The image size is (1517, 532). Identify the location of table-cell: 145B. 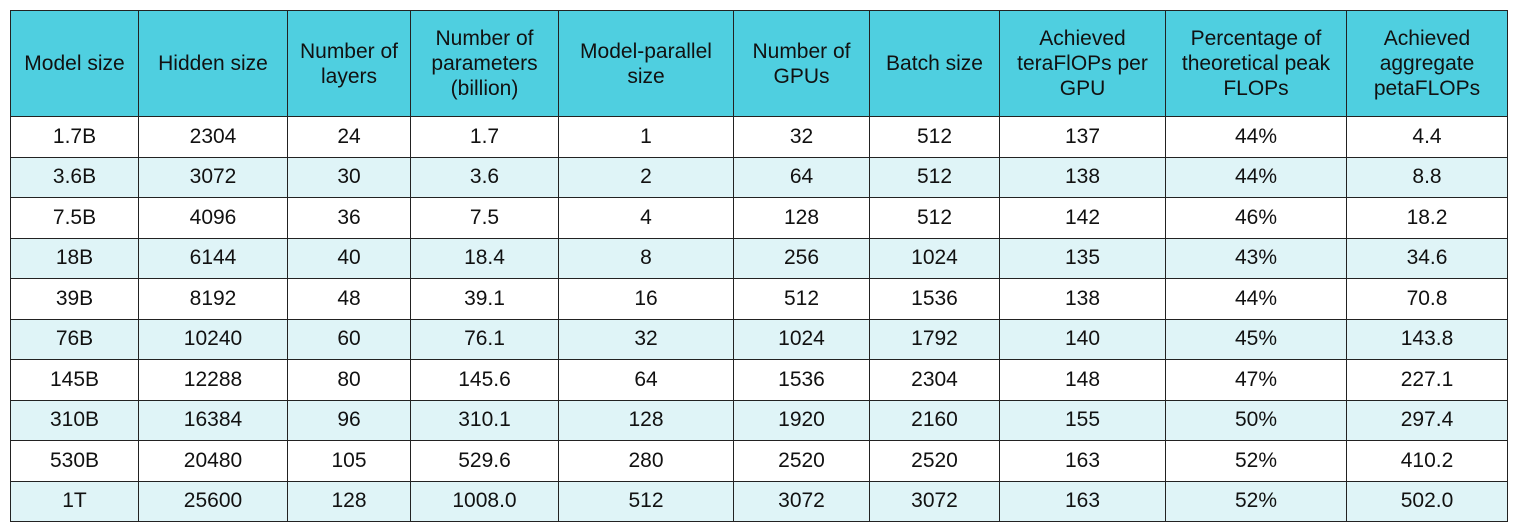
(74, 380).